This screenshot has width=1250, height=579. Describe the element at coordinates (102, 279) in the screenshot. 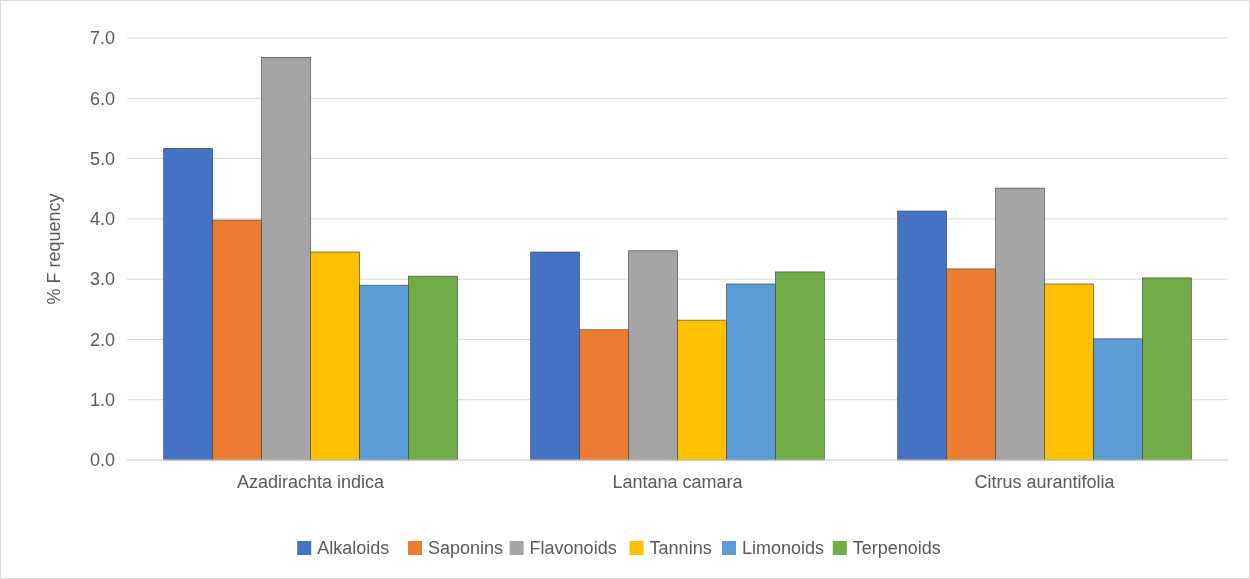

I see `y-tick-label: 3.0` at that location.